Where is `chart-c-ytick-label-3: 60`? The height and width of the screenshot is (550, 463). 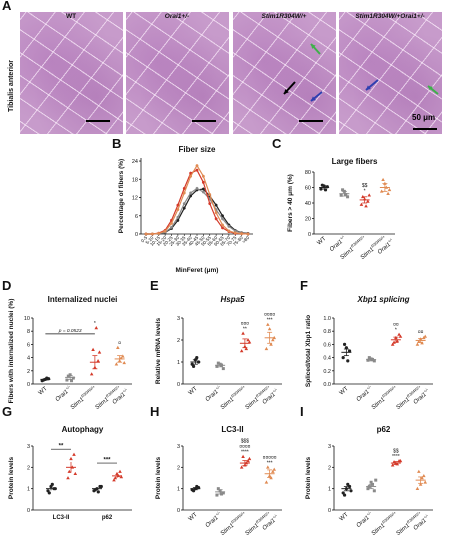
chart-c-ytick-label-3: 60 is located at coordinates (308, 189).